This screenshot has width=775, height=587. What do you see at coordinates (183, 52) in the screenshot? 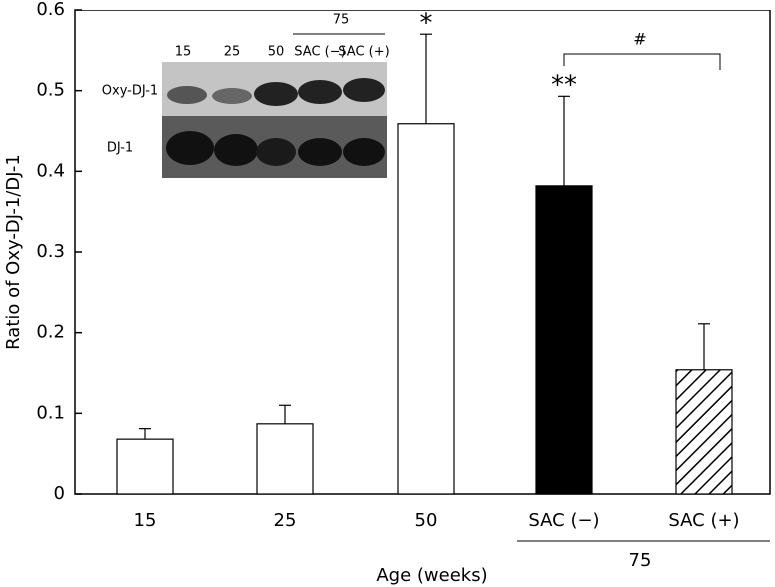
I see `inset-lane-label: 15` at bounding box center [183, 52].